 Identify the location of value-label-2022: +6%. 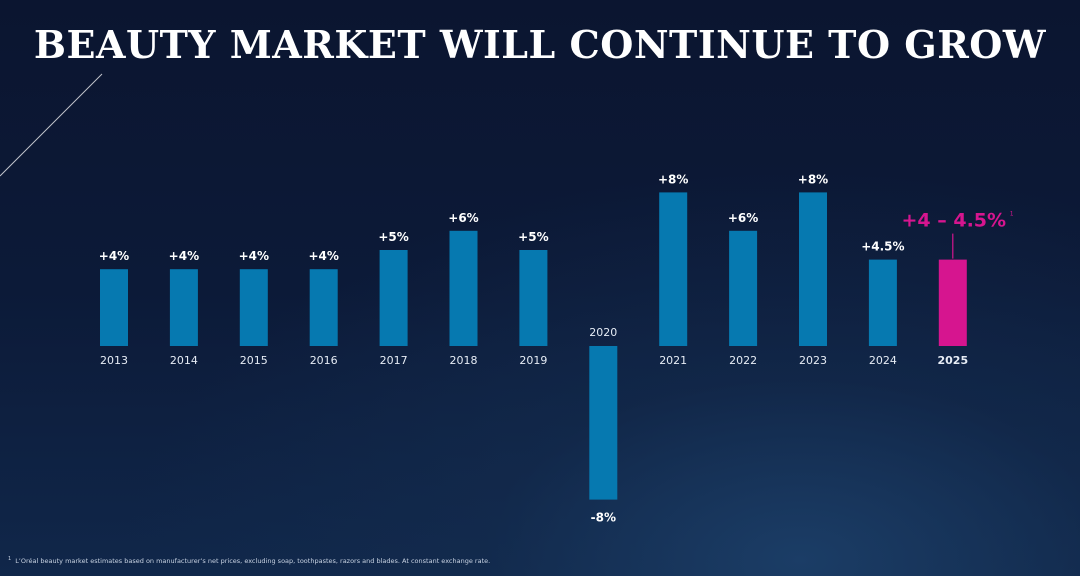
(743, 218).